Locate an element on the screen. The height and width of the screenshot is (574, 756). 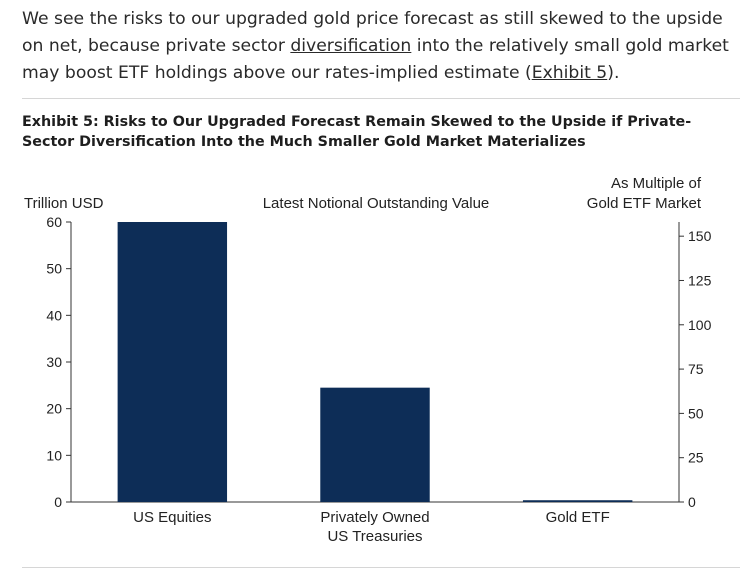
y2-tick-label: 25 is located at coordinates (696, 458).